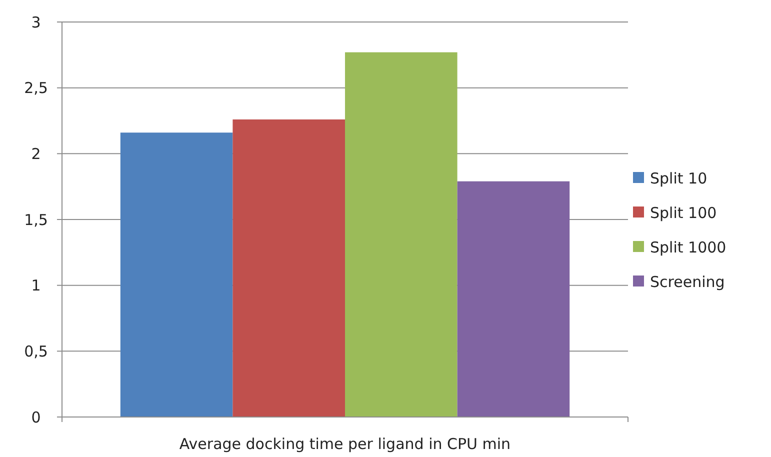 Image resolution: width=771 pixels, height=457 pixels. Describe the element at coordinates (679, 178) in the screenshot. I see `legend-label: Split 10` at that location.